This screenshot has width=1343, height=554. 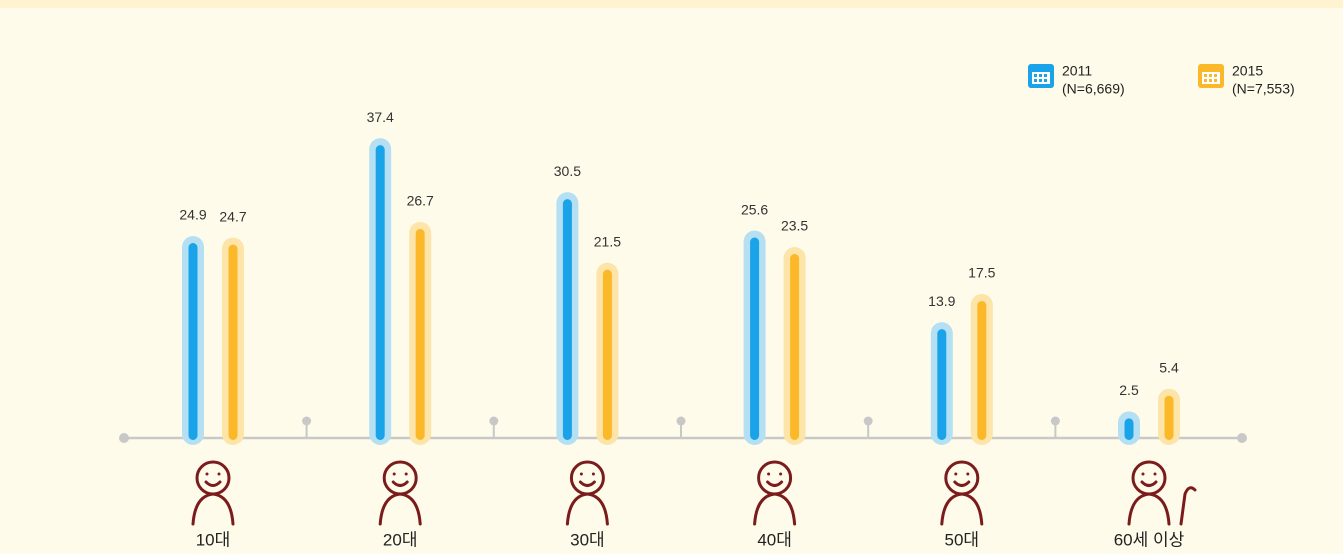 What do you see at coordinates (1093, 89) in the screenshot?
I see `legend-note: (N=6,669)` at bounding box center [1093, 89].